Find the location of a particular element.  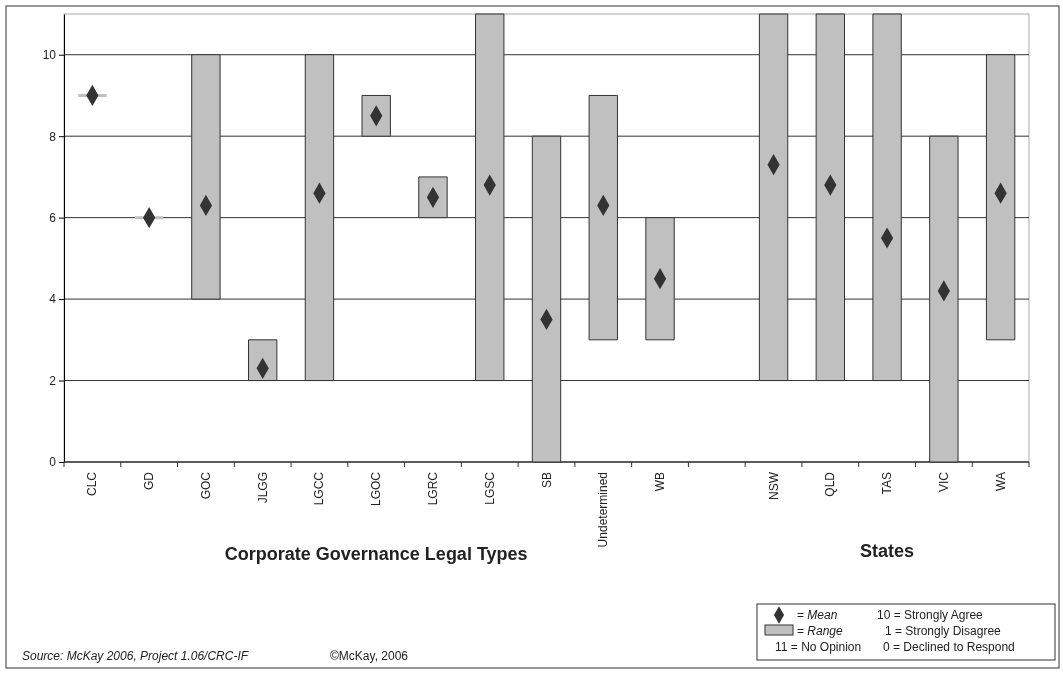

x-tick-label: LGSC is located at coordinates (489, 488).